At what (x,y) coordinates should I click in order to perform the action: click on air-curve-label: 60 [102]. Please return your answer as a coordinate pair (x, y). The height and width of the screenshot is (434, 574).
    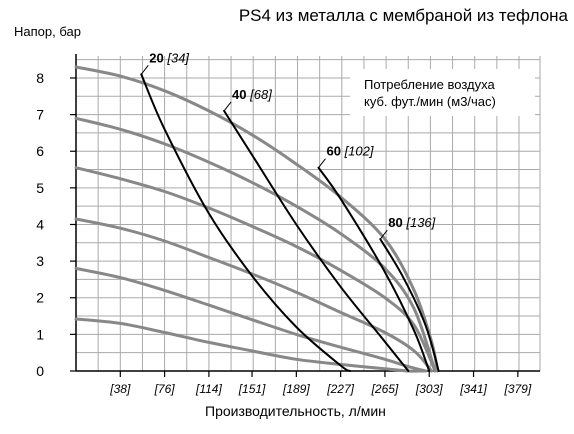
    Looking at the image, I should click on (349, 151).